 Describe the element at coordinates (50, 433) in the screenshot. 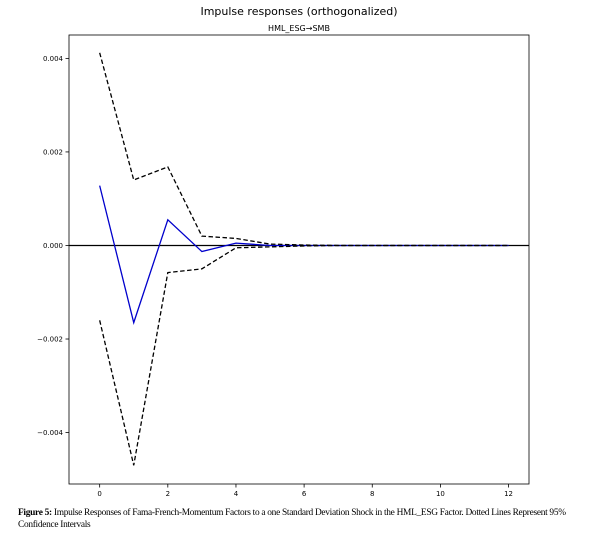

I see `y-tick-label-4: −0.004` at that location.